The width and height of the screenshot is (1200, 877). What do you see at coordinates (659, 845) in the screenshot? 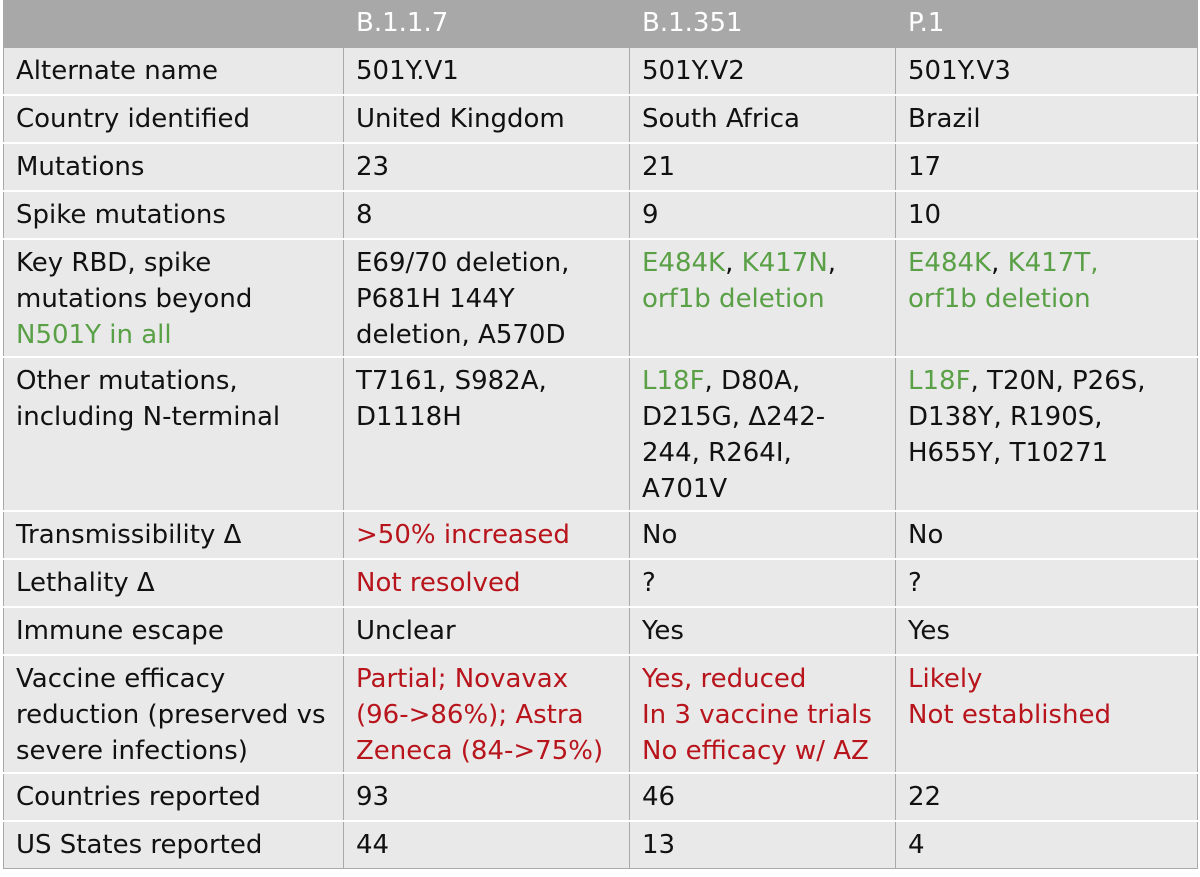
I see `cell-text: 13` at bounding box center [659, 845].